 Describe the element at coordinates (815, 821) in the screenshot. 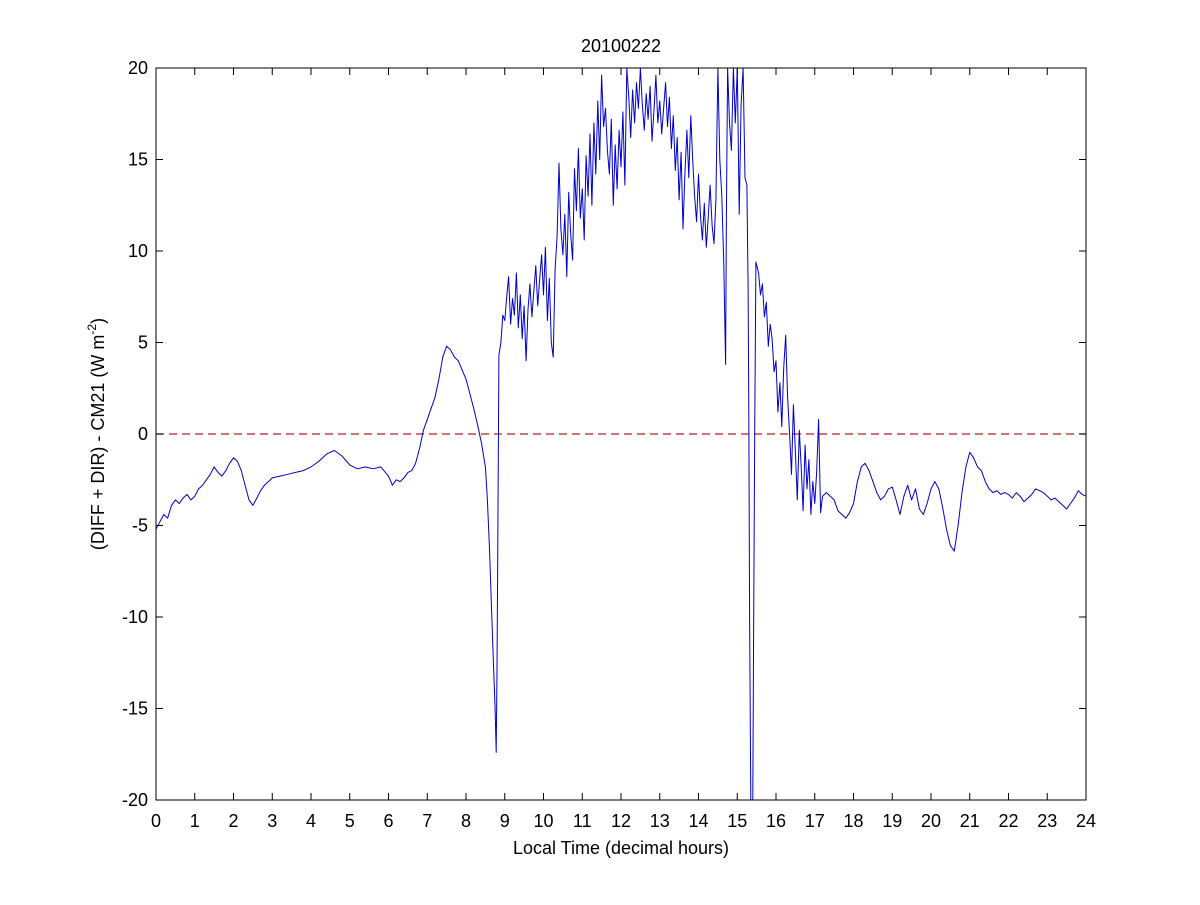

I see `x-tick-label: 17` at that location.